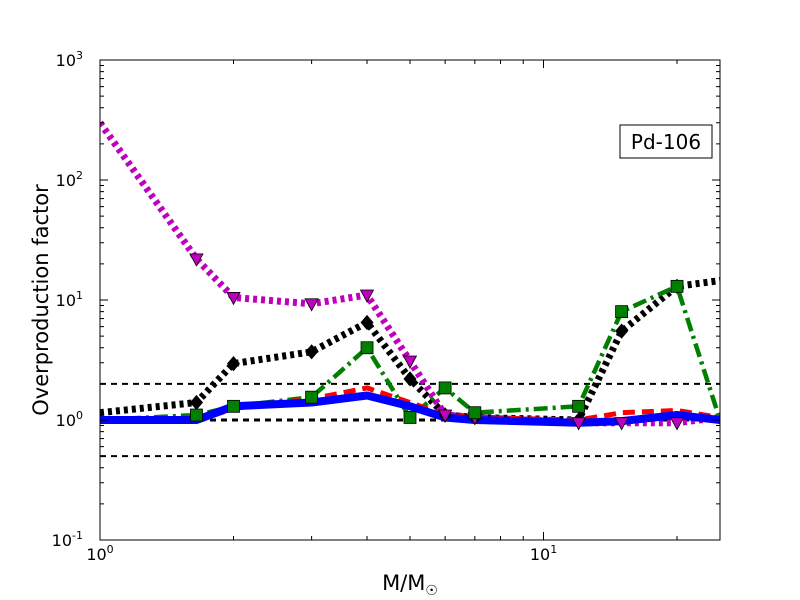  Describe the element at coordinates (79, 55) in the screenshot. I see `y-tick-exponent: 3` at that location.